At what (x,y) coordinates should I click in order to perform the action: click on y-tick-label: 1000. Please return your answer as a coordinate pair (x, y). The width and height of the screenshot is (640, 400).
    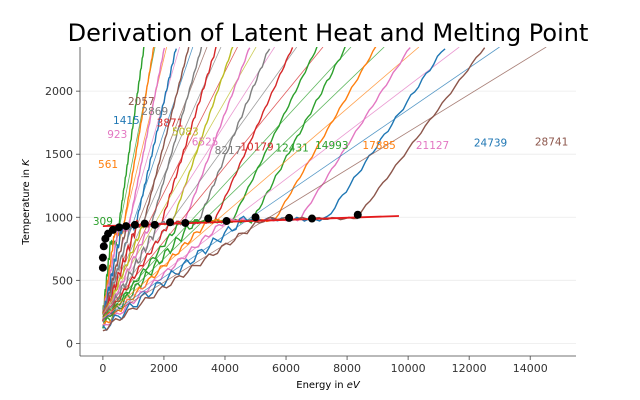
    Looking at the image, I should click on (59, 217).